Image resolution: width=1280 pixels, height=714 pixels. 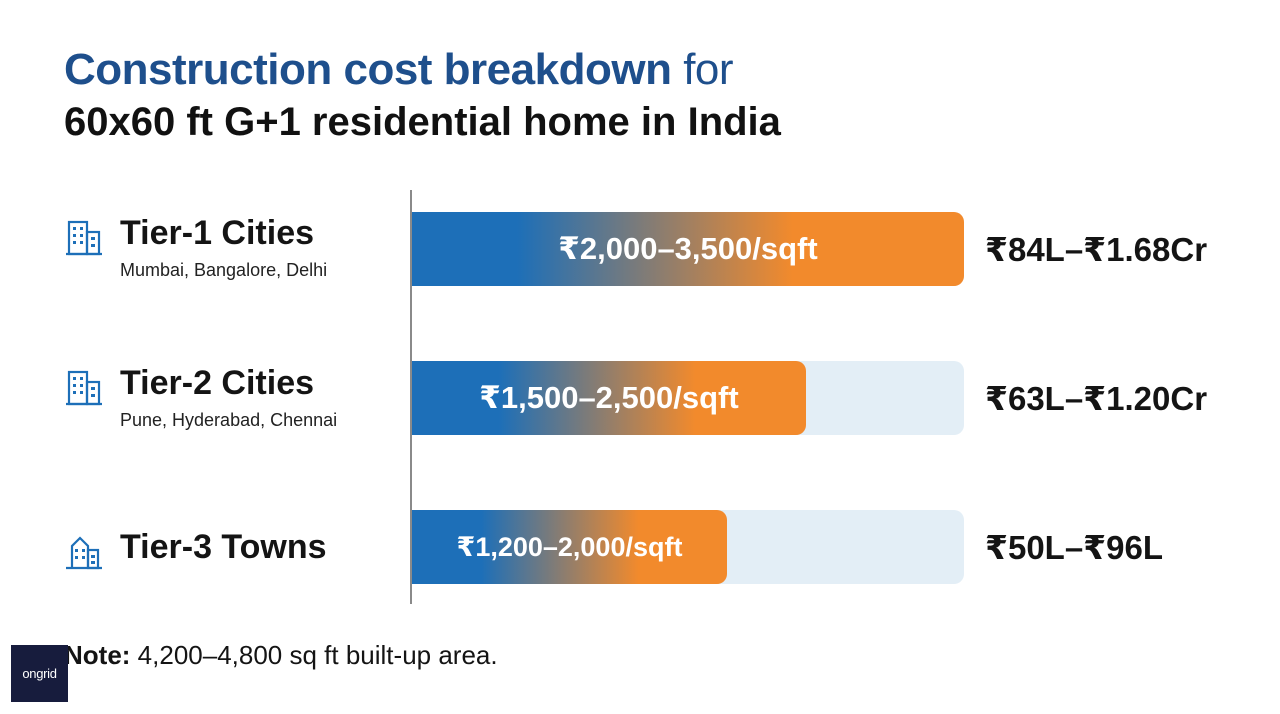 What do you see at coordinates (224, 270) in the screenshot?
I see `tier-cities: Mumbai, Bangalore, Delhi` at bounding box center [224, 270].